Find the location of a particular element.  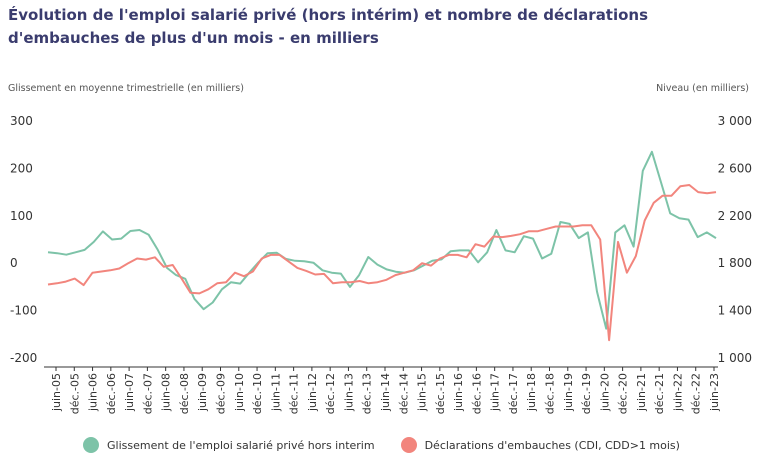

x-tick-label: juin-06 is located at coordinates (93, 392).